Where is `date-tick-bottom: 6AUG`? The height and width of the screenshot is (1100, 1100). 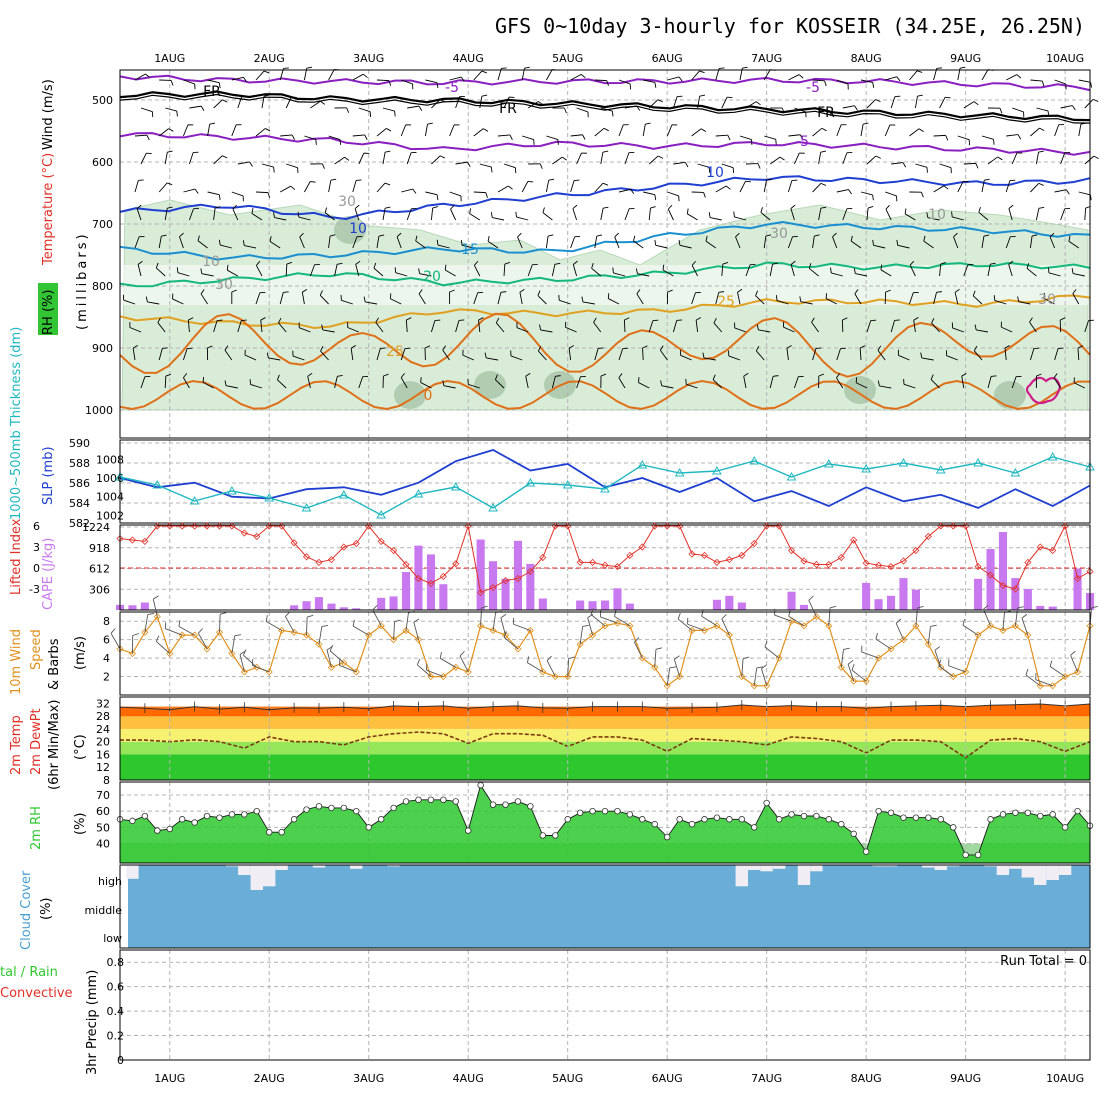
date-tick-bottom: 6AUG is located at coordinates (667, 1078).